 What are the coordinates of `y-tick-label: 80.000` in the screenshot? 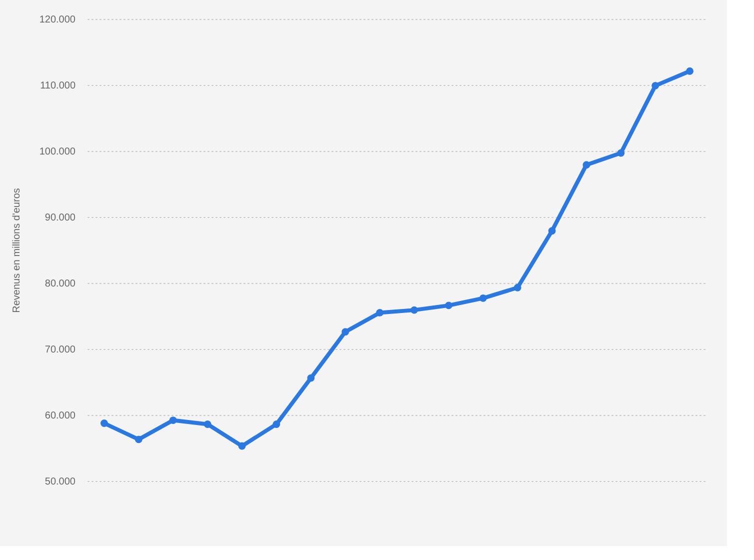 It's located at (60, 284).